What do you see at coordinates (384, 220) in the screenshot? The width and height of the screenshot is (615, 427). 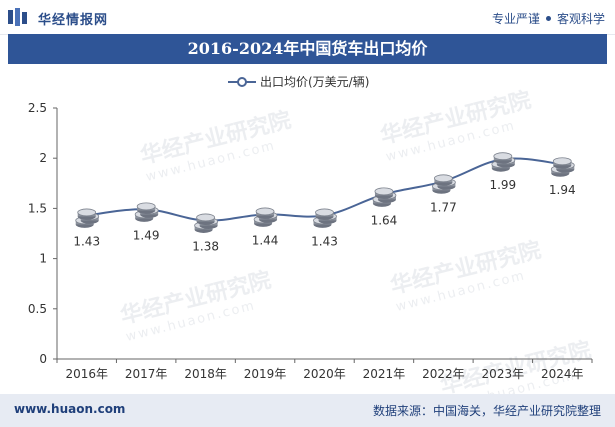 I see `data-label: 1.64` at bounding box center [384, 220].